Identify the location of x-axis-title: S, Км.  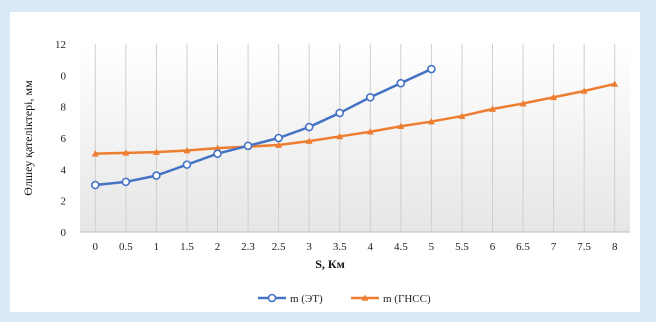
(330, 264).